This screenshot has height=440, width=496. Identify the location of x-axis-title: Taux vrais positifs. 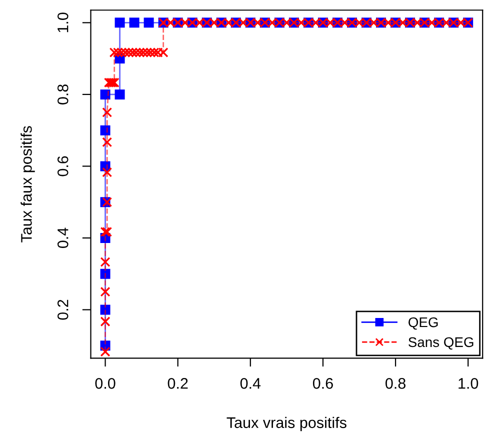
(286, 424).